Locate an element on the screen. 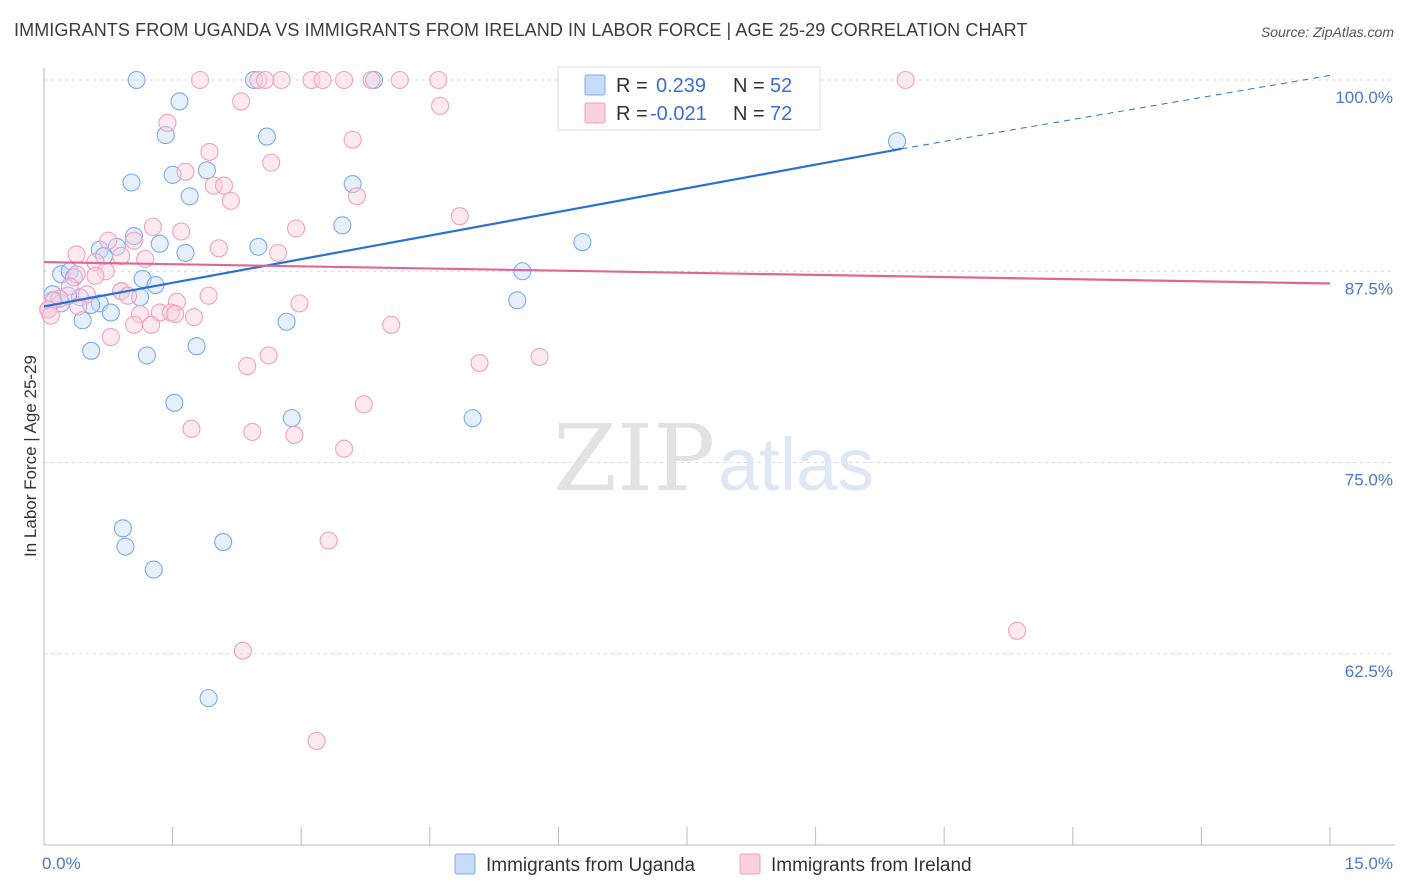 The image size is (1406, 892). series-legend-swatch-ireland is located at coordinates (750, 864).